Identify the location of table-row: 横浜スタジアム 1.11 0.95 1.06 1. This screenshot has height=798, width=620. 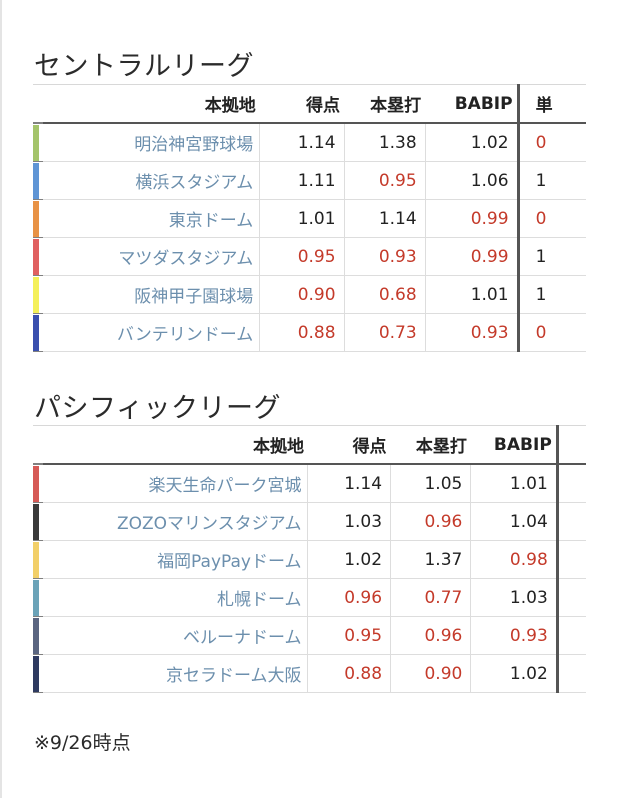
(309, 180).